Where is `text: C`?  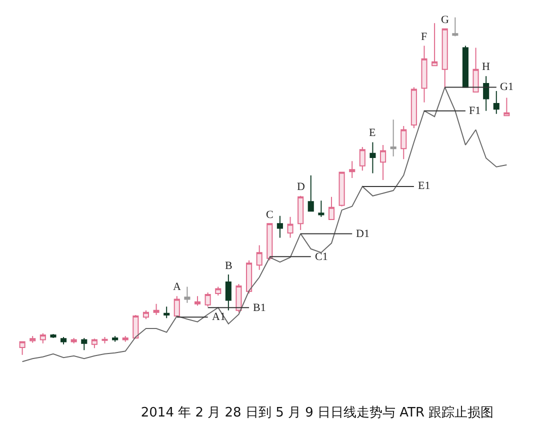 text: C is located at coordinates (270, 215).